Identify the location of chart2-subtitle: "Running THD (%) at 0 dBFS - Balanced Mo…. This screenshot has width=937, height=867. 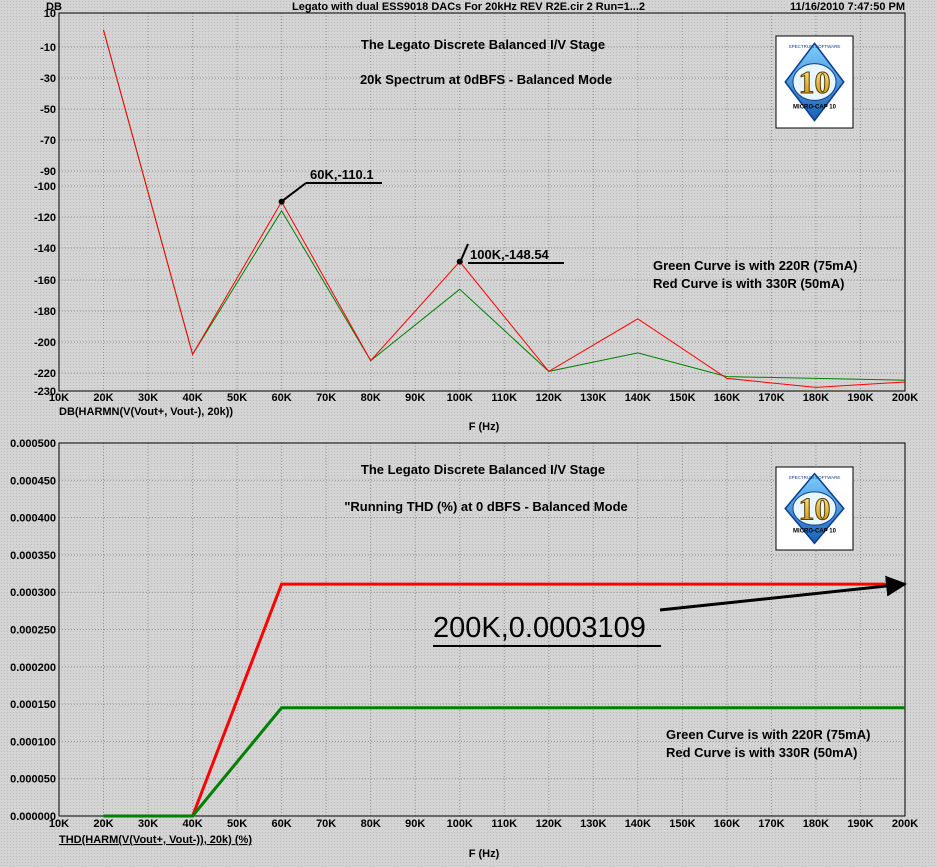
(486, 506).